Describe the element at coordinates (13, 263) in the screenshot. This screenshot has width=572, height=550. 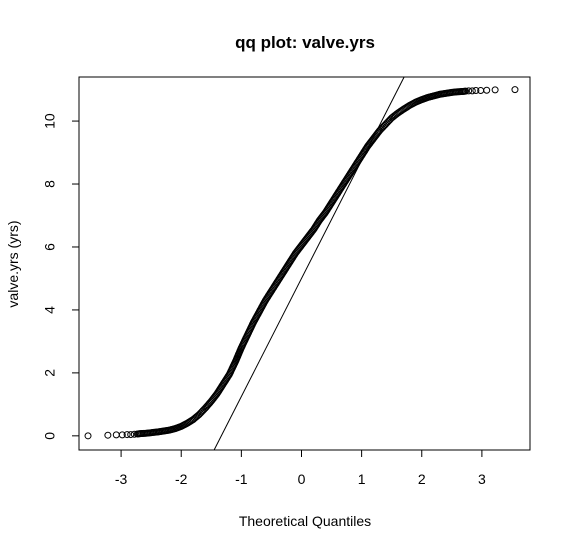
I see `y-axis-label: valve.yrs (yrs)` at that location.